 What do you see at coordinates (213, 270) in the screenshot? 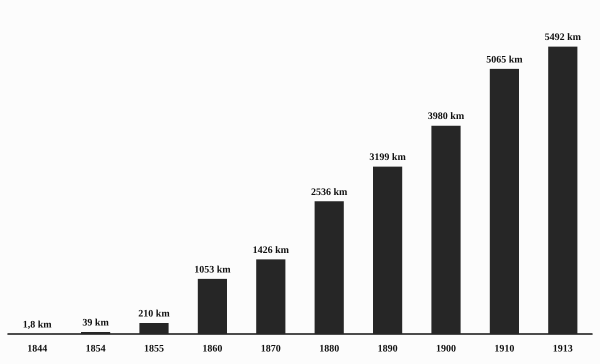
I see `data-label: 1053 km` at bounding box center [213, 270].